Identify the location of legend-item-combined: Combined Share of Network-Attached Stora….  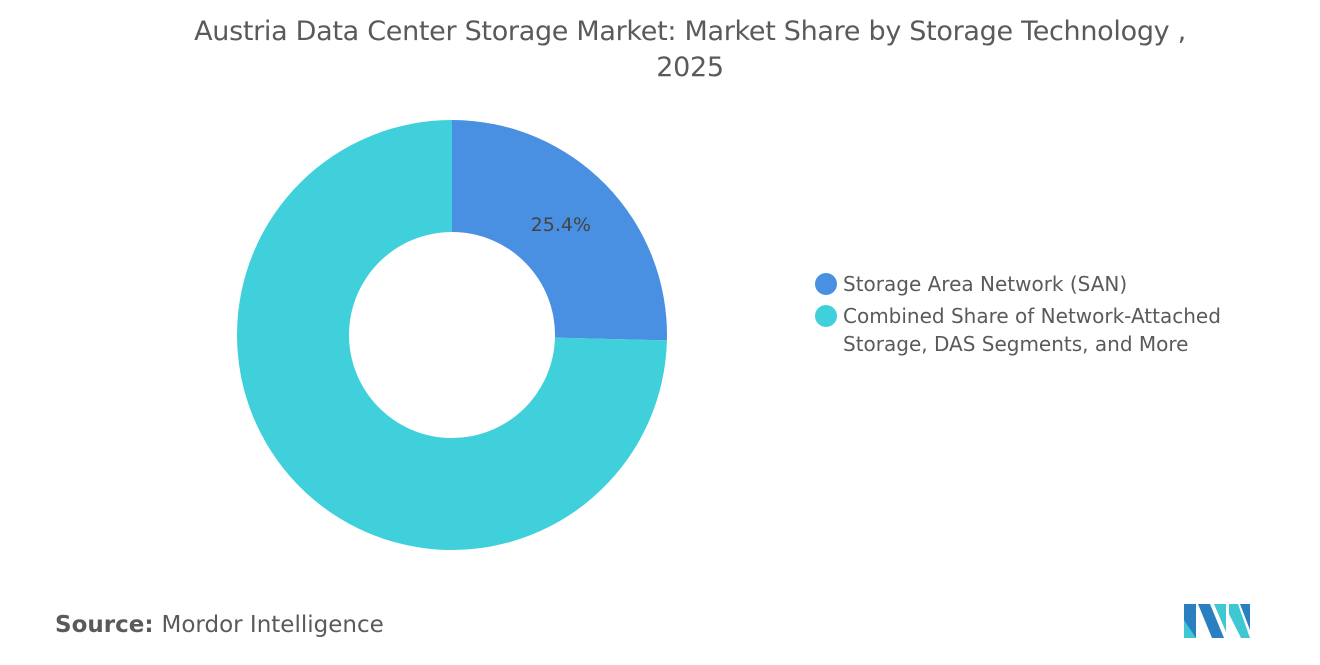
(1018, 330).